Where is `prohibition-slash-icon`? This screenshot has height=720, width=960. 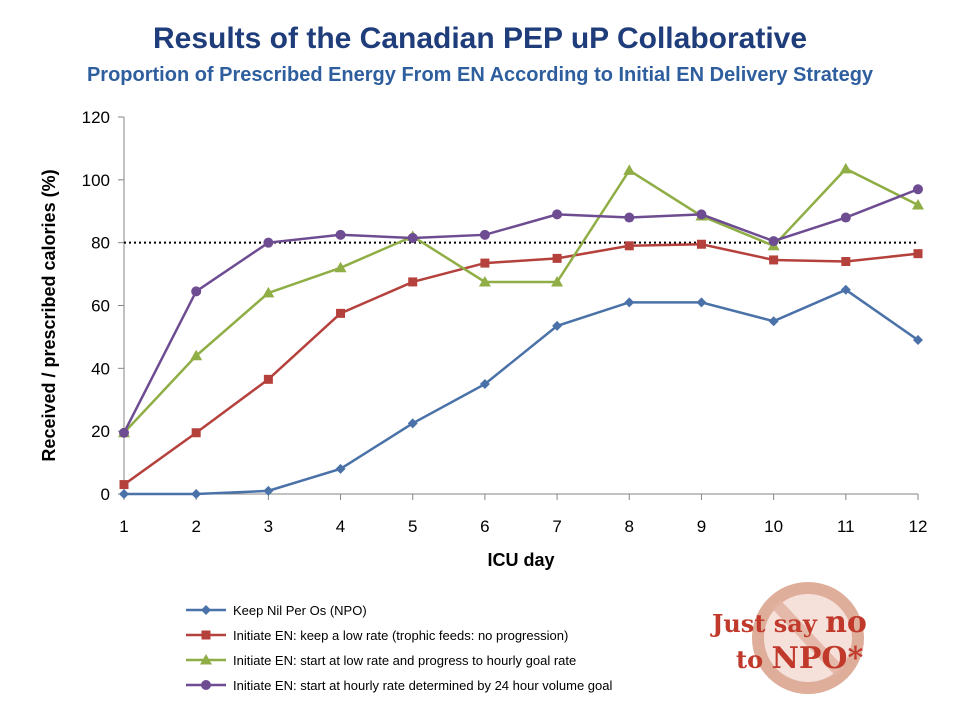
prohibition-slash-icon is located at coordinates (808, 638).